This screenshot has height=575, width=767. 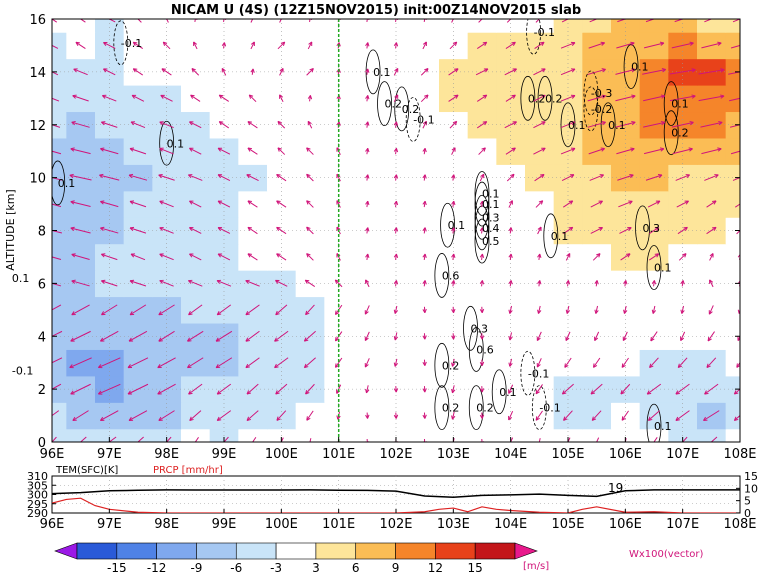 What do you see at coordinates (52, 454) in the screenshot?
I see `x-tick-label: 96E` at bounding box center [52, 454].